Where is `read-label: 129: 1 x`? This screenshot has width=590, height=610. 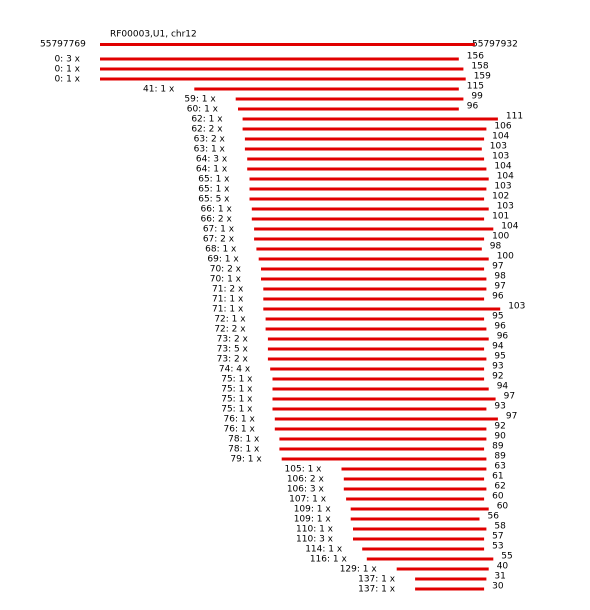
read-label: 129: 1 x is located at coordinates (359, 570).